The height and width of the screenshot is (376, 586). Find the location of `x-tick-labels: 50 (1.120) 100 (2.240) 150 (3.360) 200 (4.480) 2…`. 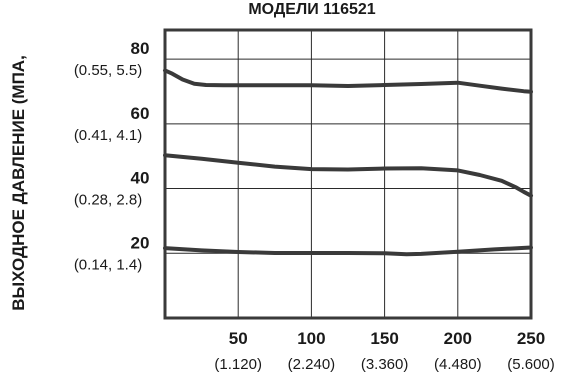

x-tick-labels: 50 (1.120) 100 (2.240) 150 (3.360) 200 (4.480) 2… is located at coordinates (384, 351).